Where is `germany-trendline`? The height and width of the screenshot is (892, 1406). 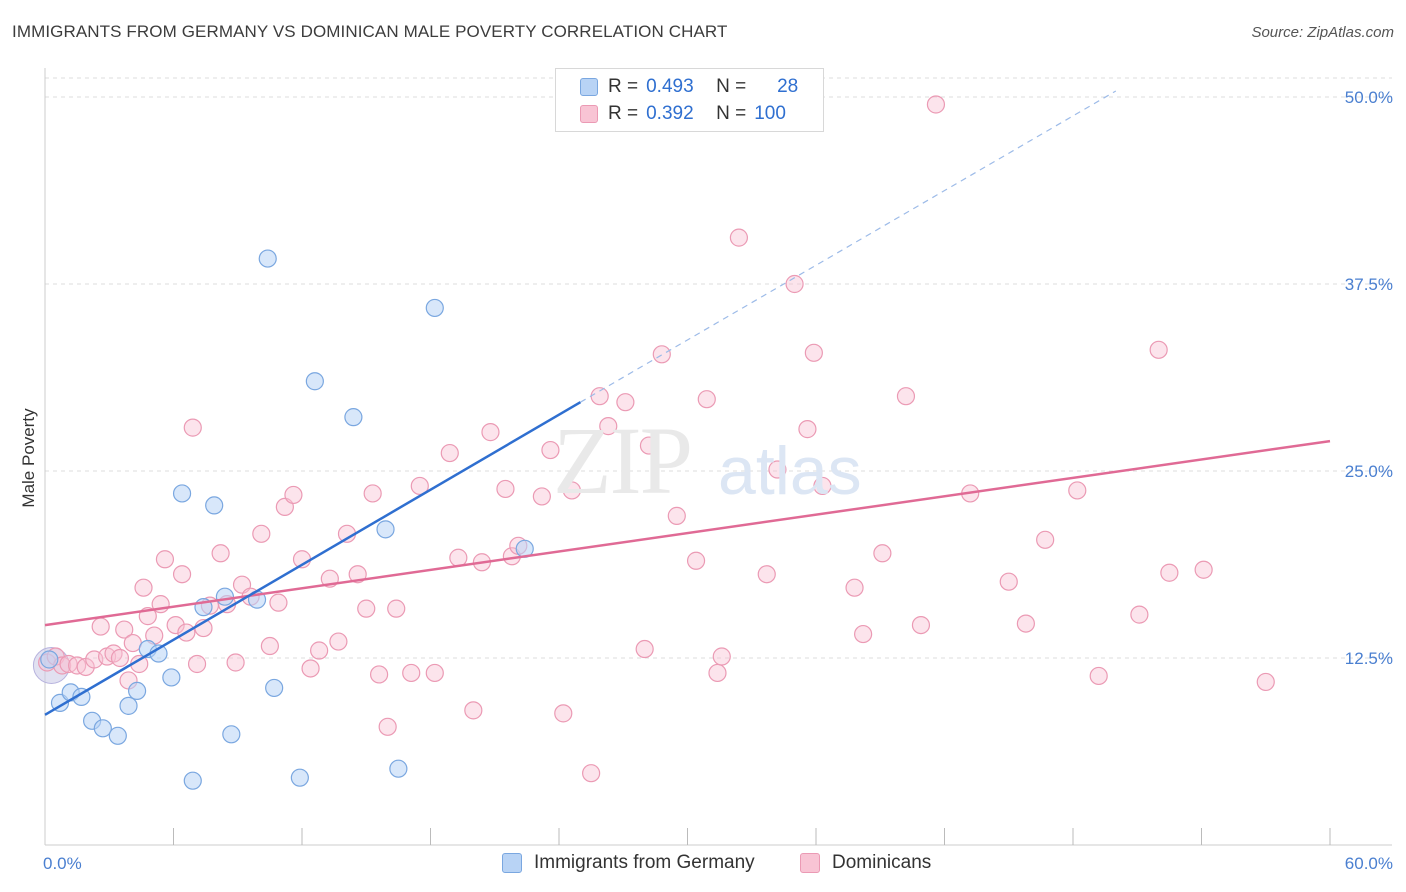
germany-trendline is located at coordinates (313, 558).